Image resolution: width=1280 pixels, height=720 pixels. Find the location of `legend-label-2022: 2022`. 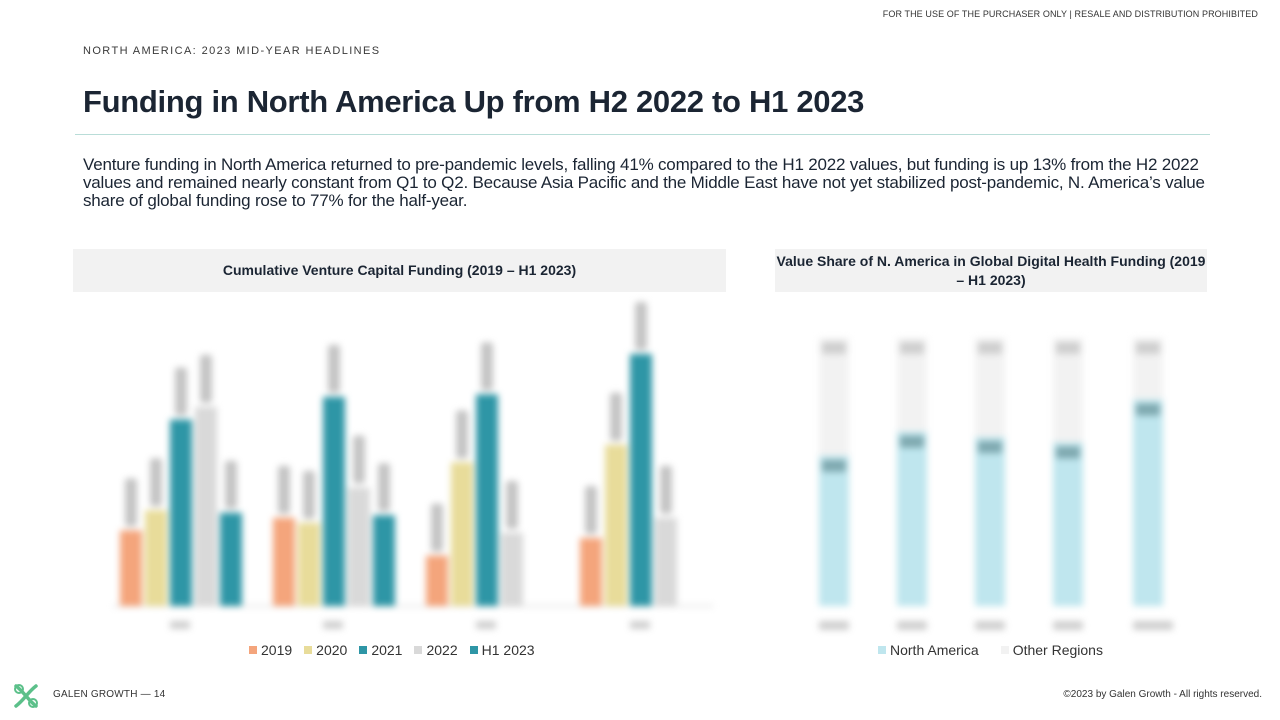

legend-label-2022: 2022 is located at coordinates (442, 650).